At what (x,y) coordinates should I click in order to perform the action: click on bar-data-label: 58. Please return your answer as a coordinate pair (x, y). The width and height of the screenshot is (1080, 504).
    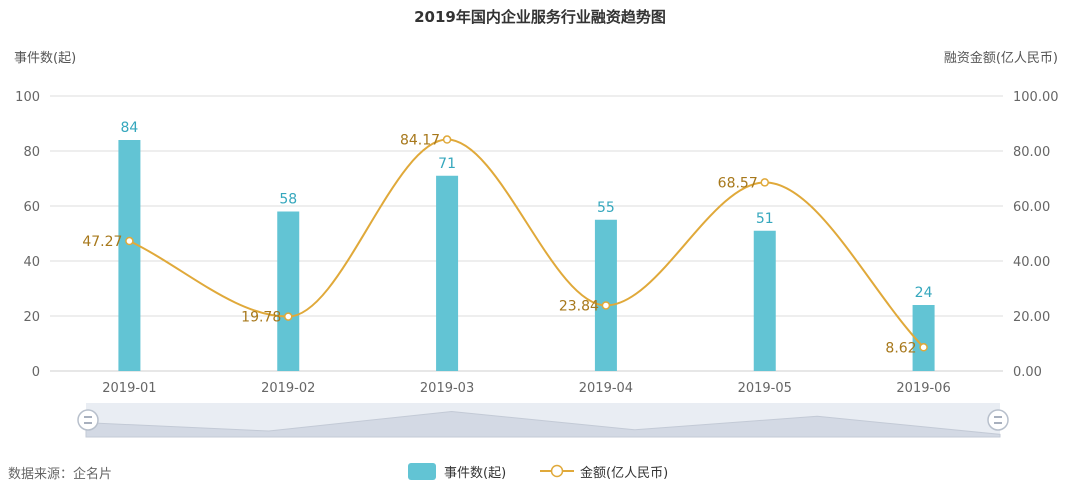
    Looking at the image, I should click on (288, 200).